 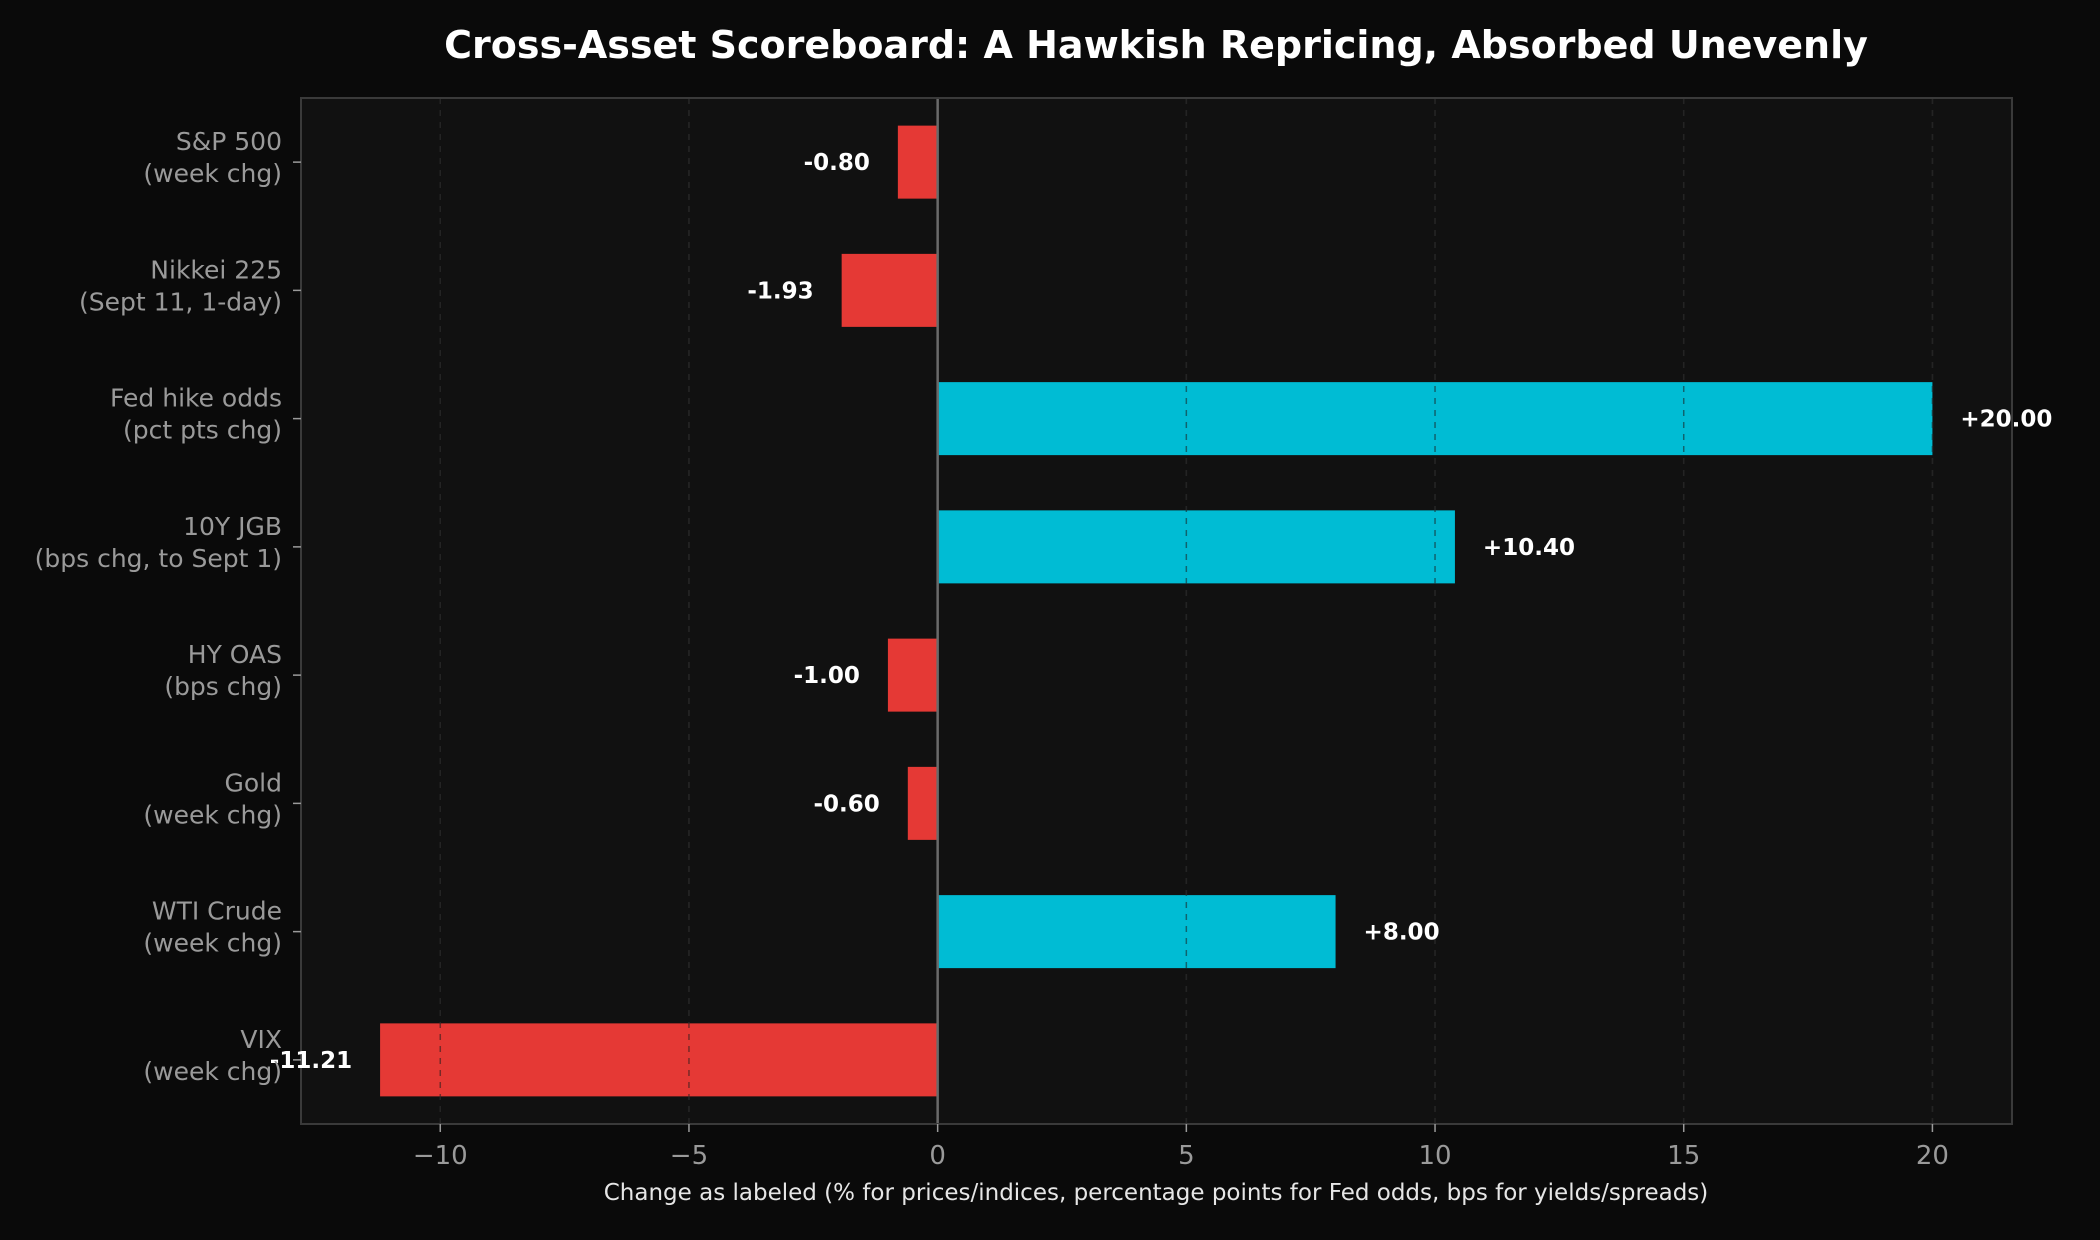 I want to click on value-label: +8.00, so click(x=1402, y=933).